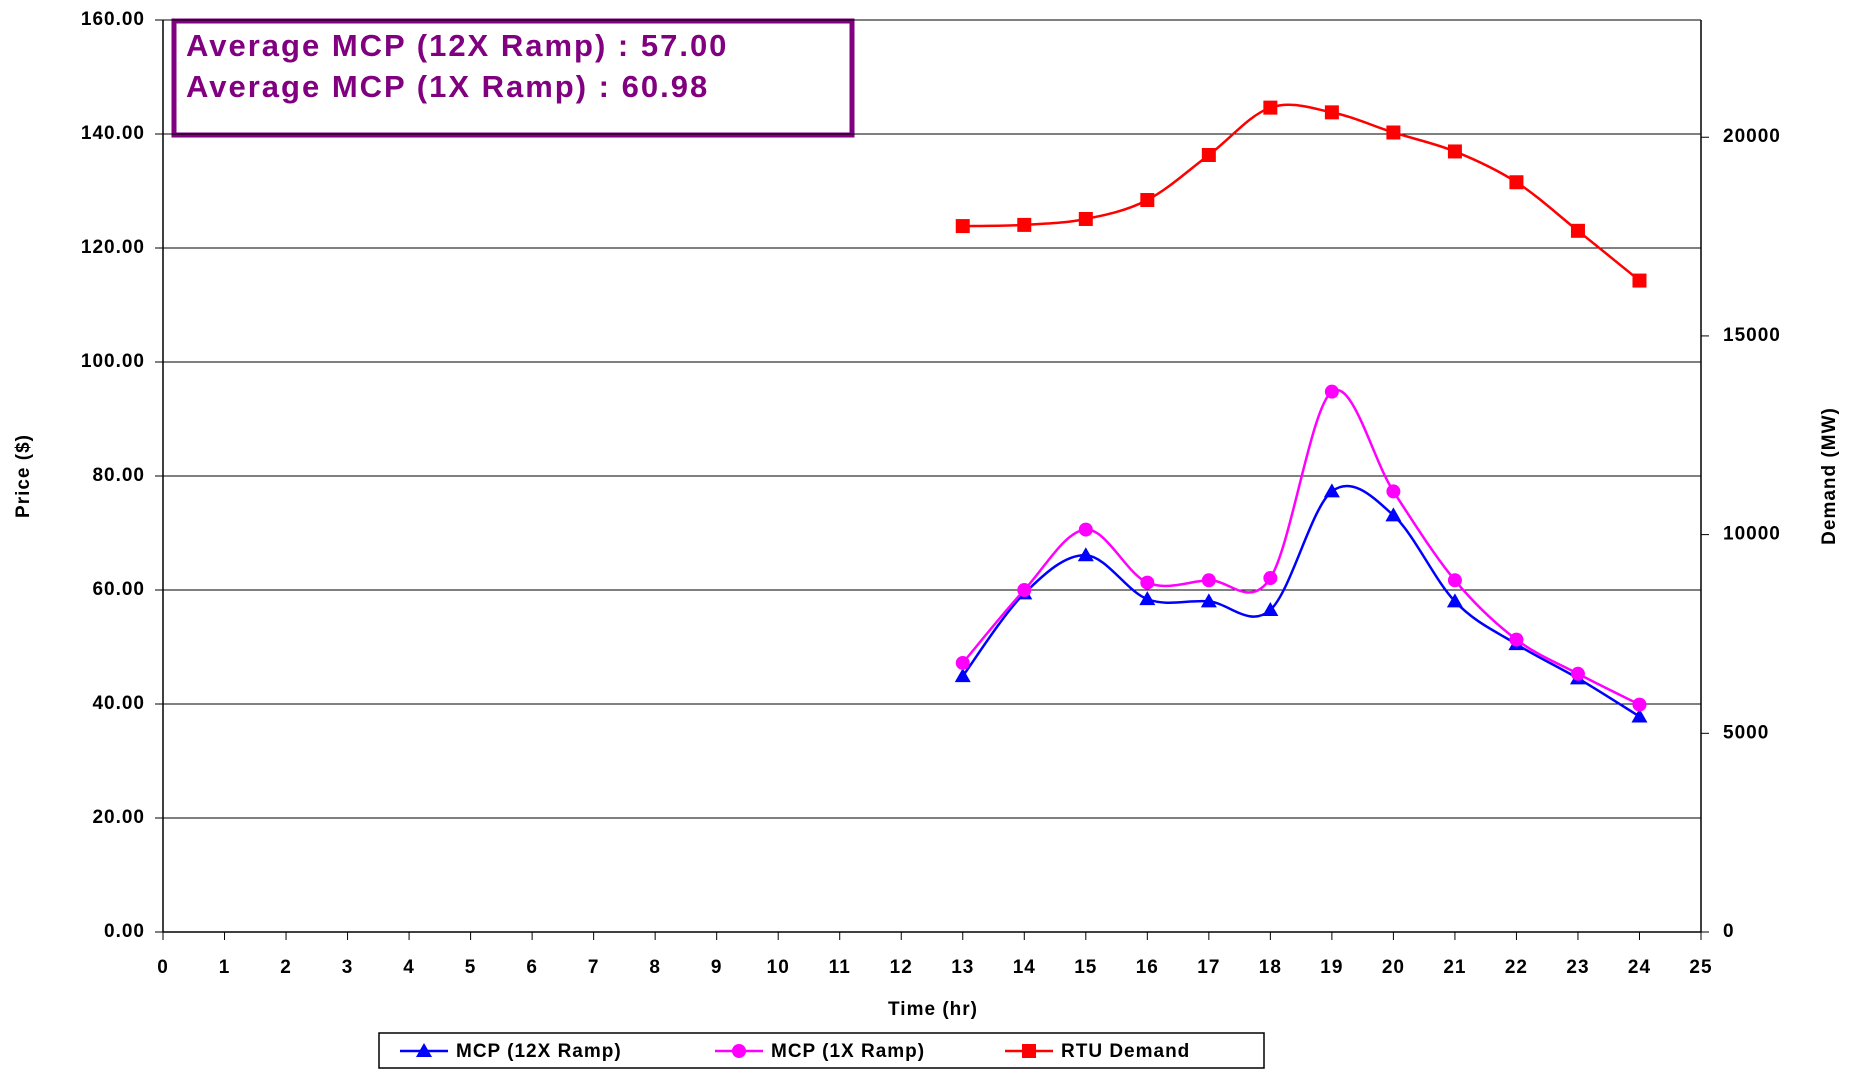 Image resolution: width=1856 pixels, height=1070 pixels. Describe the element at coordinates (594, 967) in the screenshot. I see `x-tick-label: 7` at that location.